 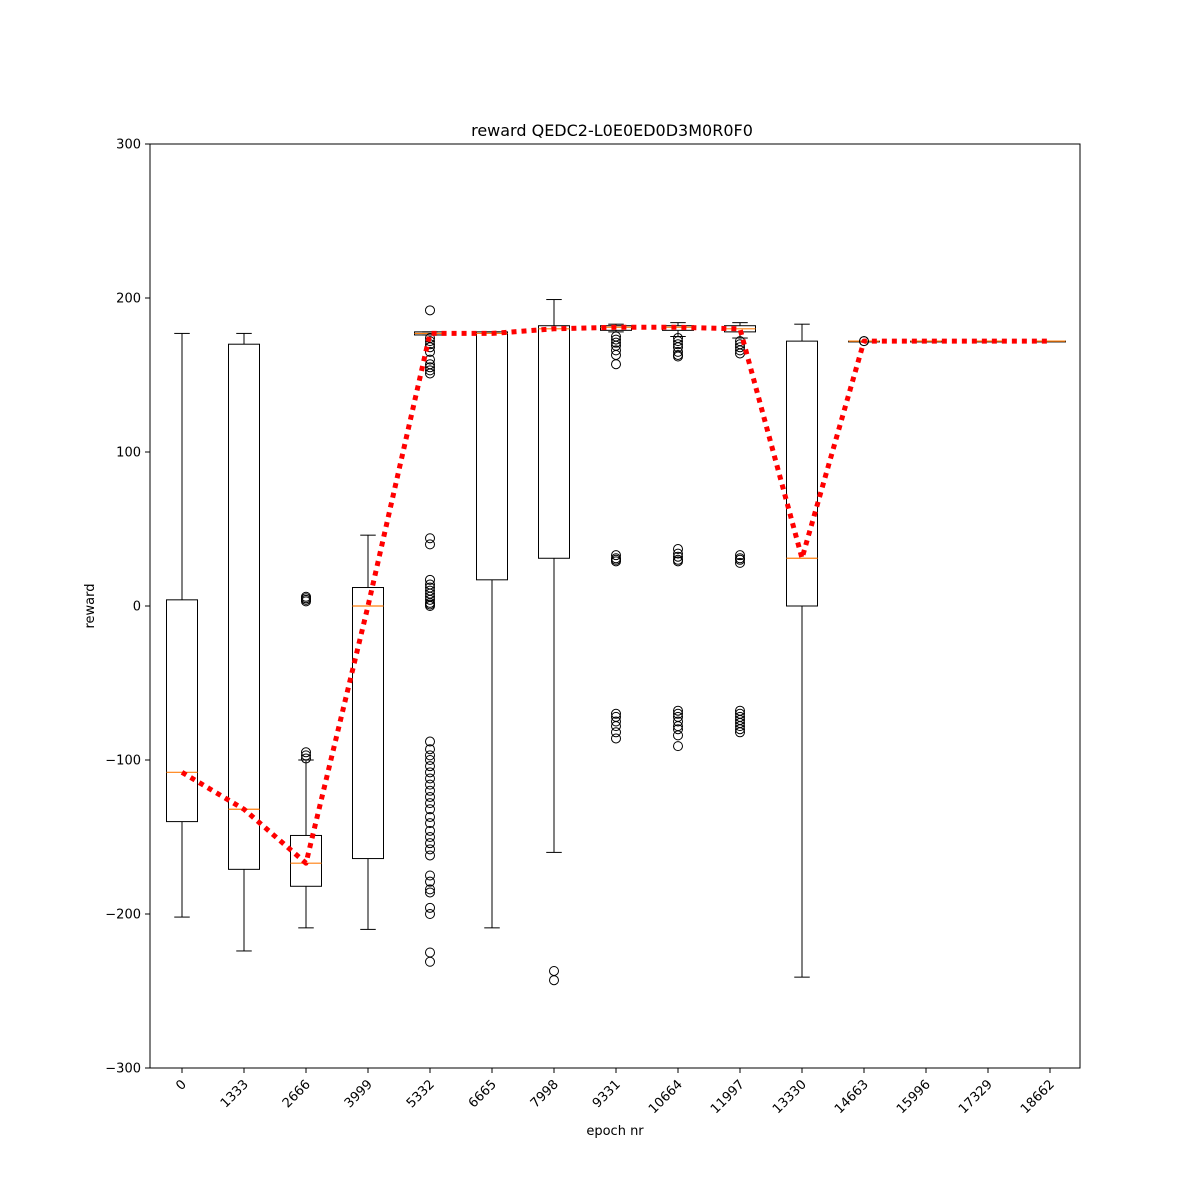 I want to click on y-tick-label: −100, so click(x=123, y=761).